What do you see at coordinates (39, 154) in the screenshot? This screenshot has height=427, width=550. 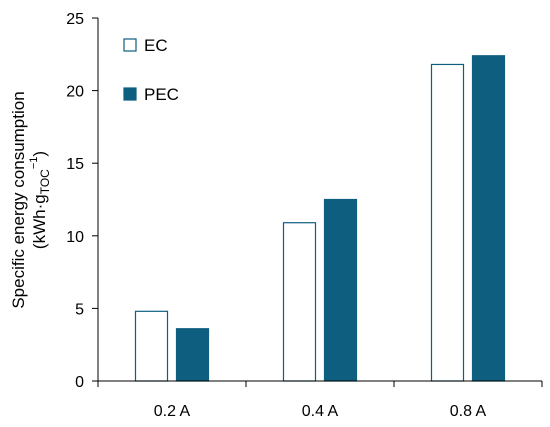 I see `y-axis-title-end: )` at bounding box center [39, 154].